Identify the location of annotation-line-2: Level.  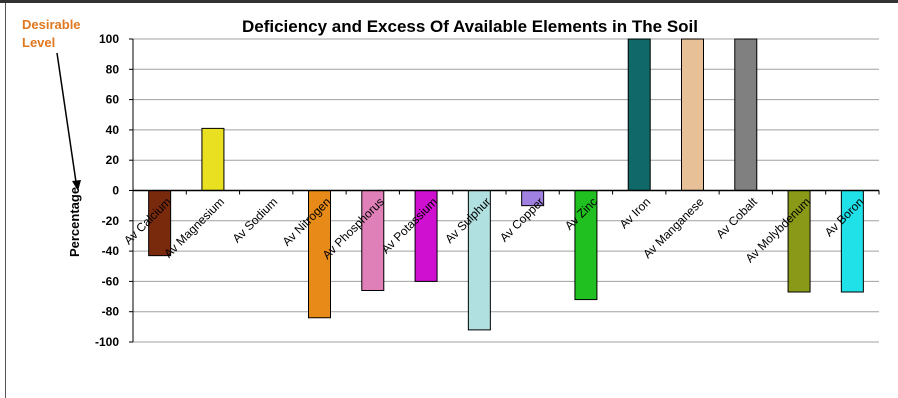
(38, 42).